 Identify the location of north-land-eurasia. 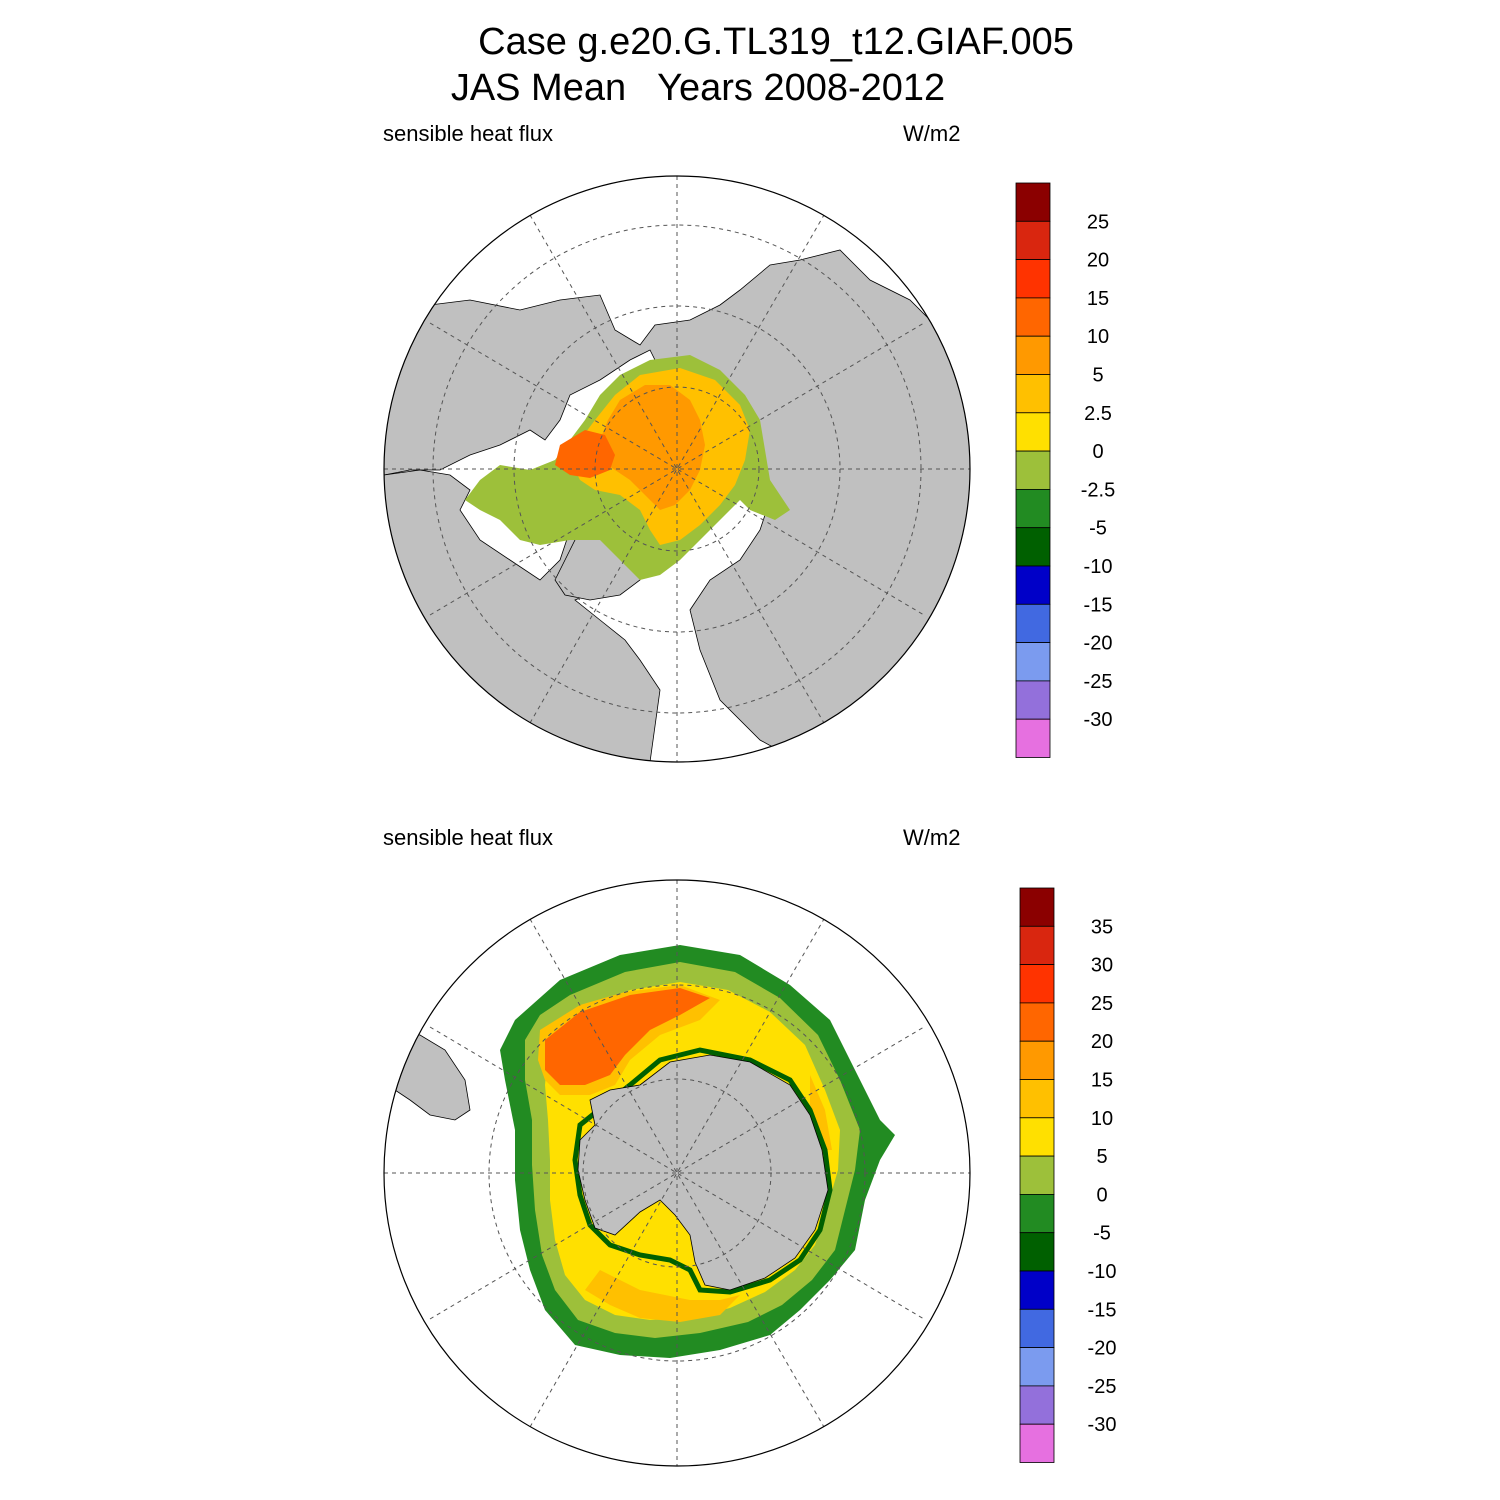
(677, 505).